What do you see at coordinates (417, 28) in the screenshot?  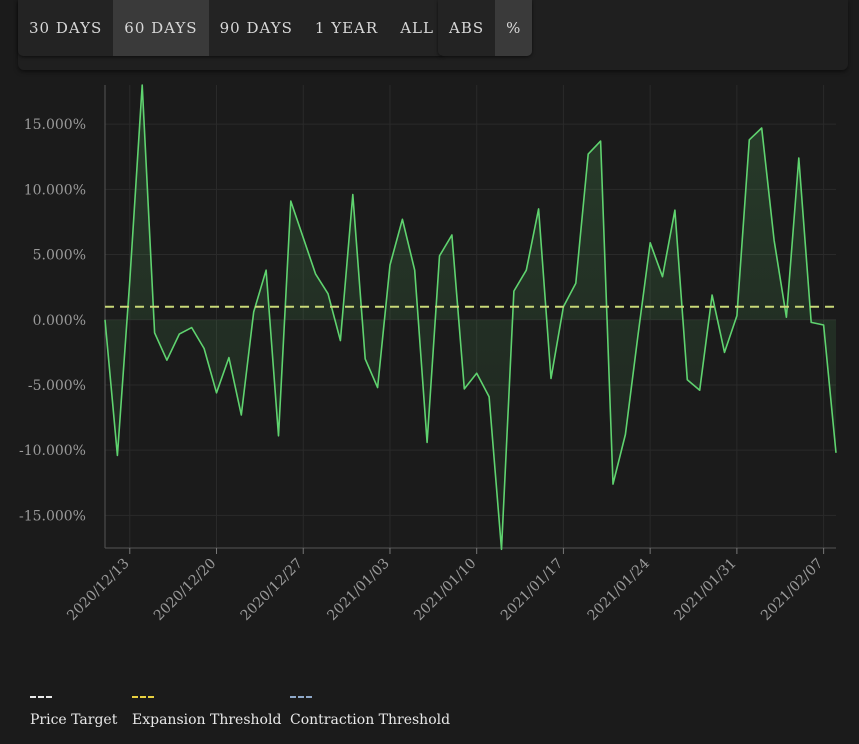 I see `range-all-button: ALL` at bounding box center [417, 28].